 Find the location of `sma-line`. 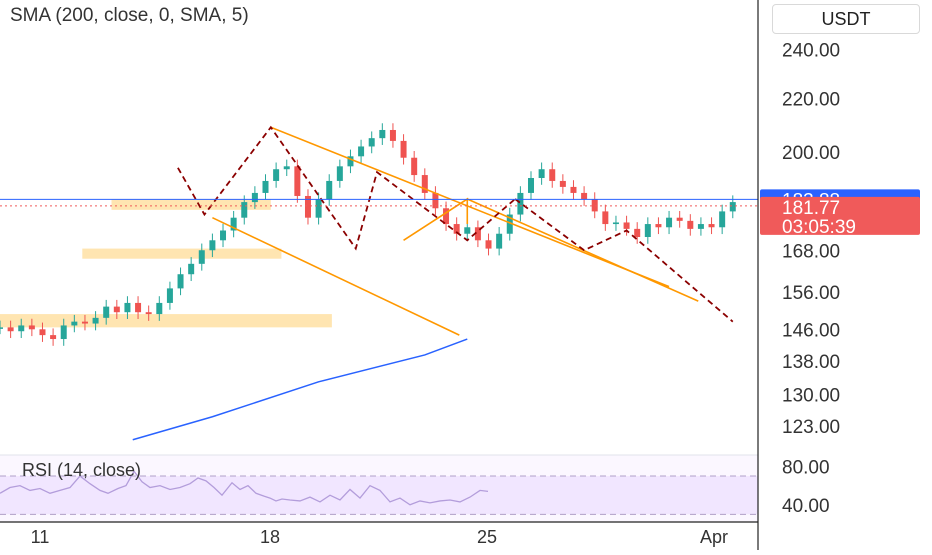

sma-line is located at coordinates (300, 389).